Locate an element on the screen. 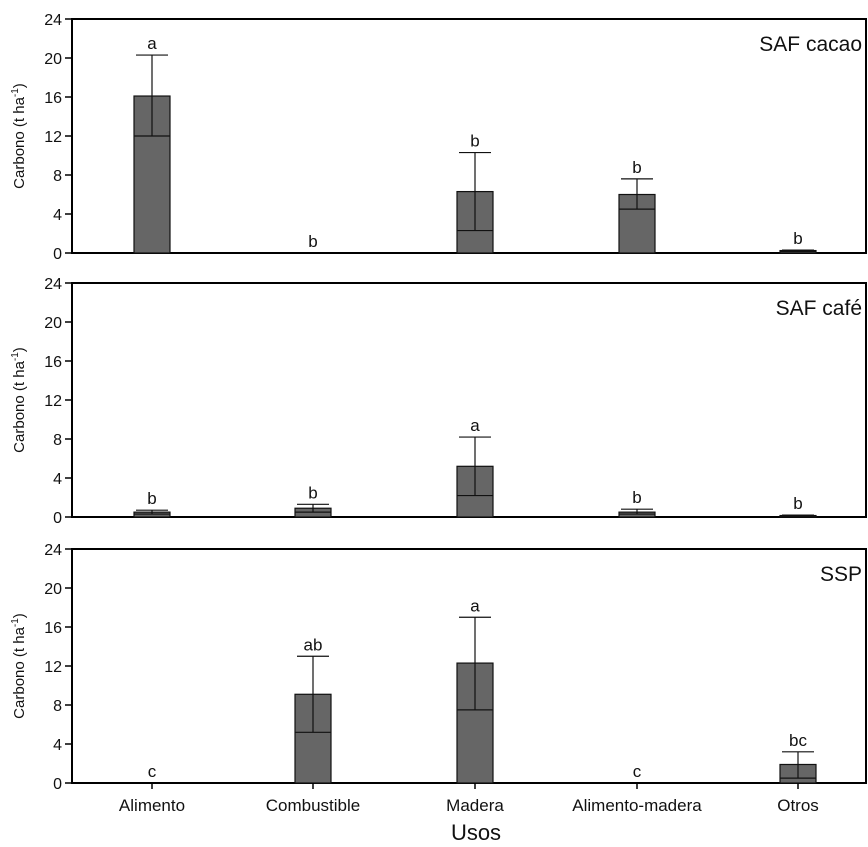  x-tick-label: Otros is located at coordinates (798, 805).